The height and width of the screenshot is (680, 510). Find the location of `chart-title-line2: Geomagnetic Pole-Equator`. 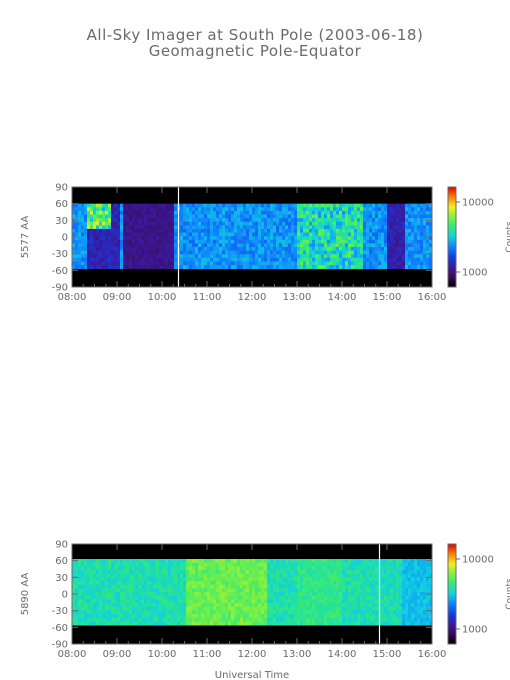

chart-title-line2: Geomagnetic Pole-Equator is located at coordinates (255, 51).